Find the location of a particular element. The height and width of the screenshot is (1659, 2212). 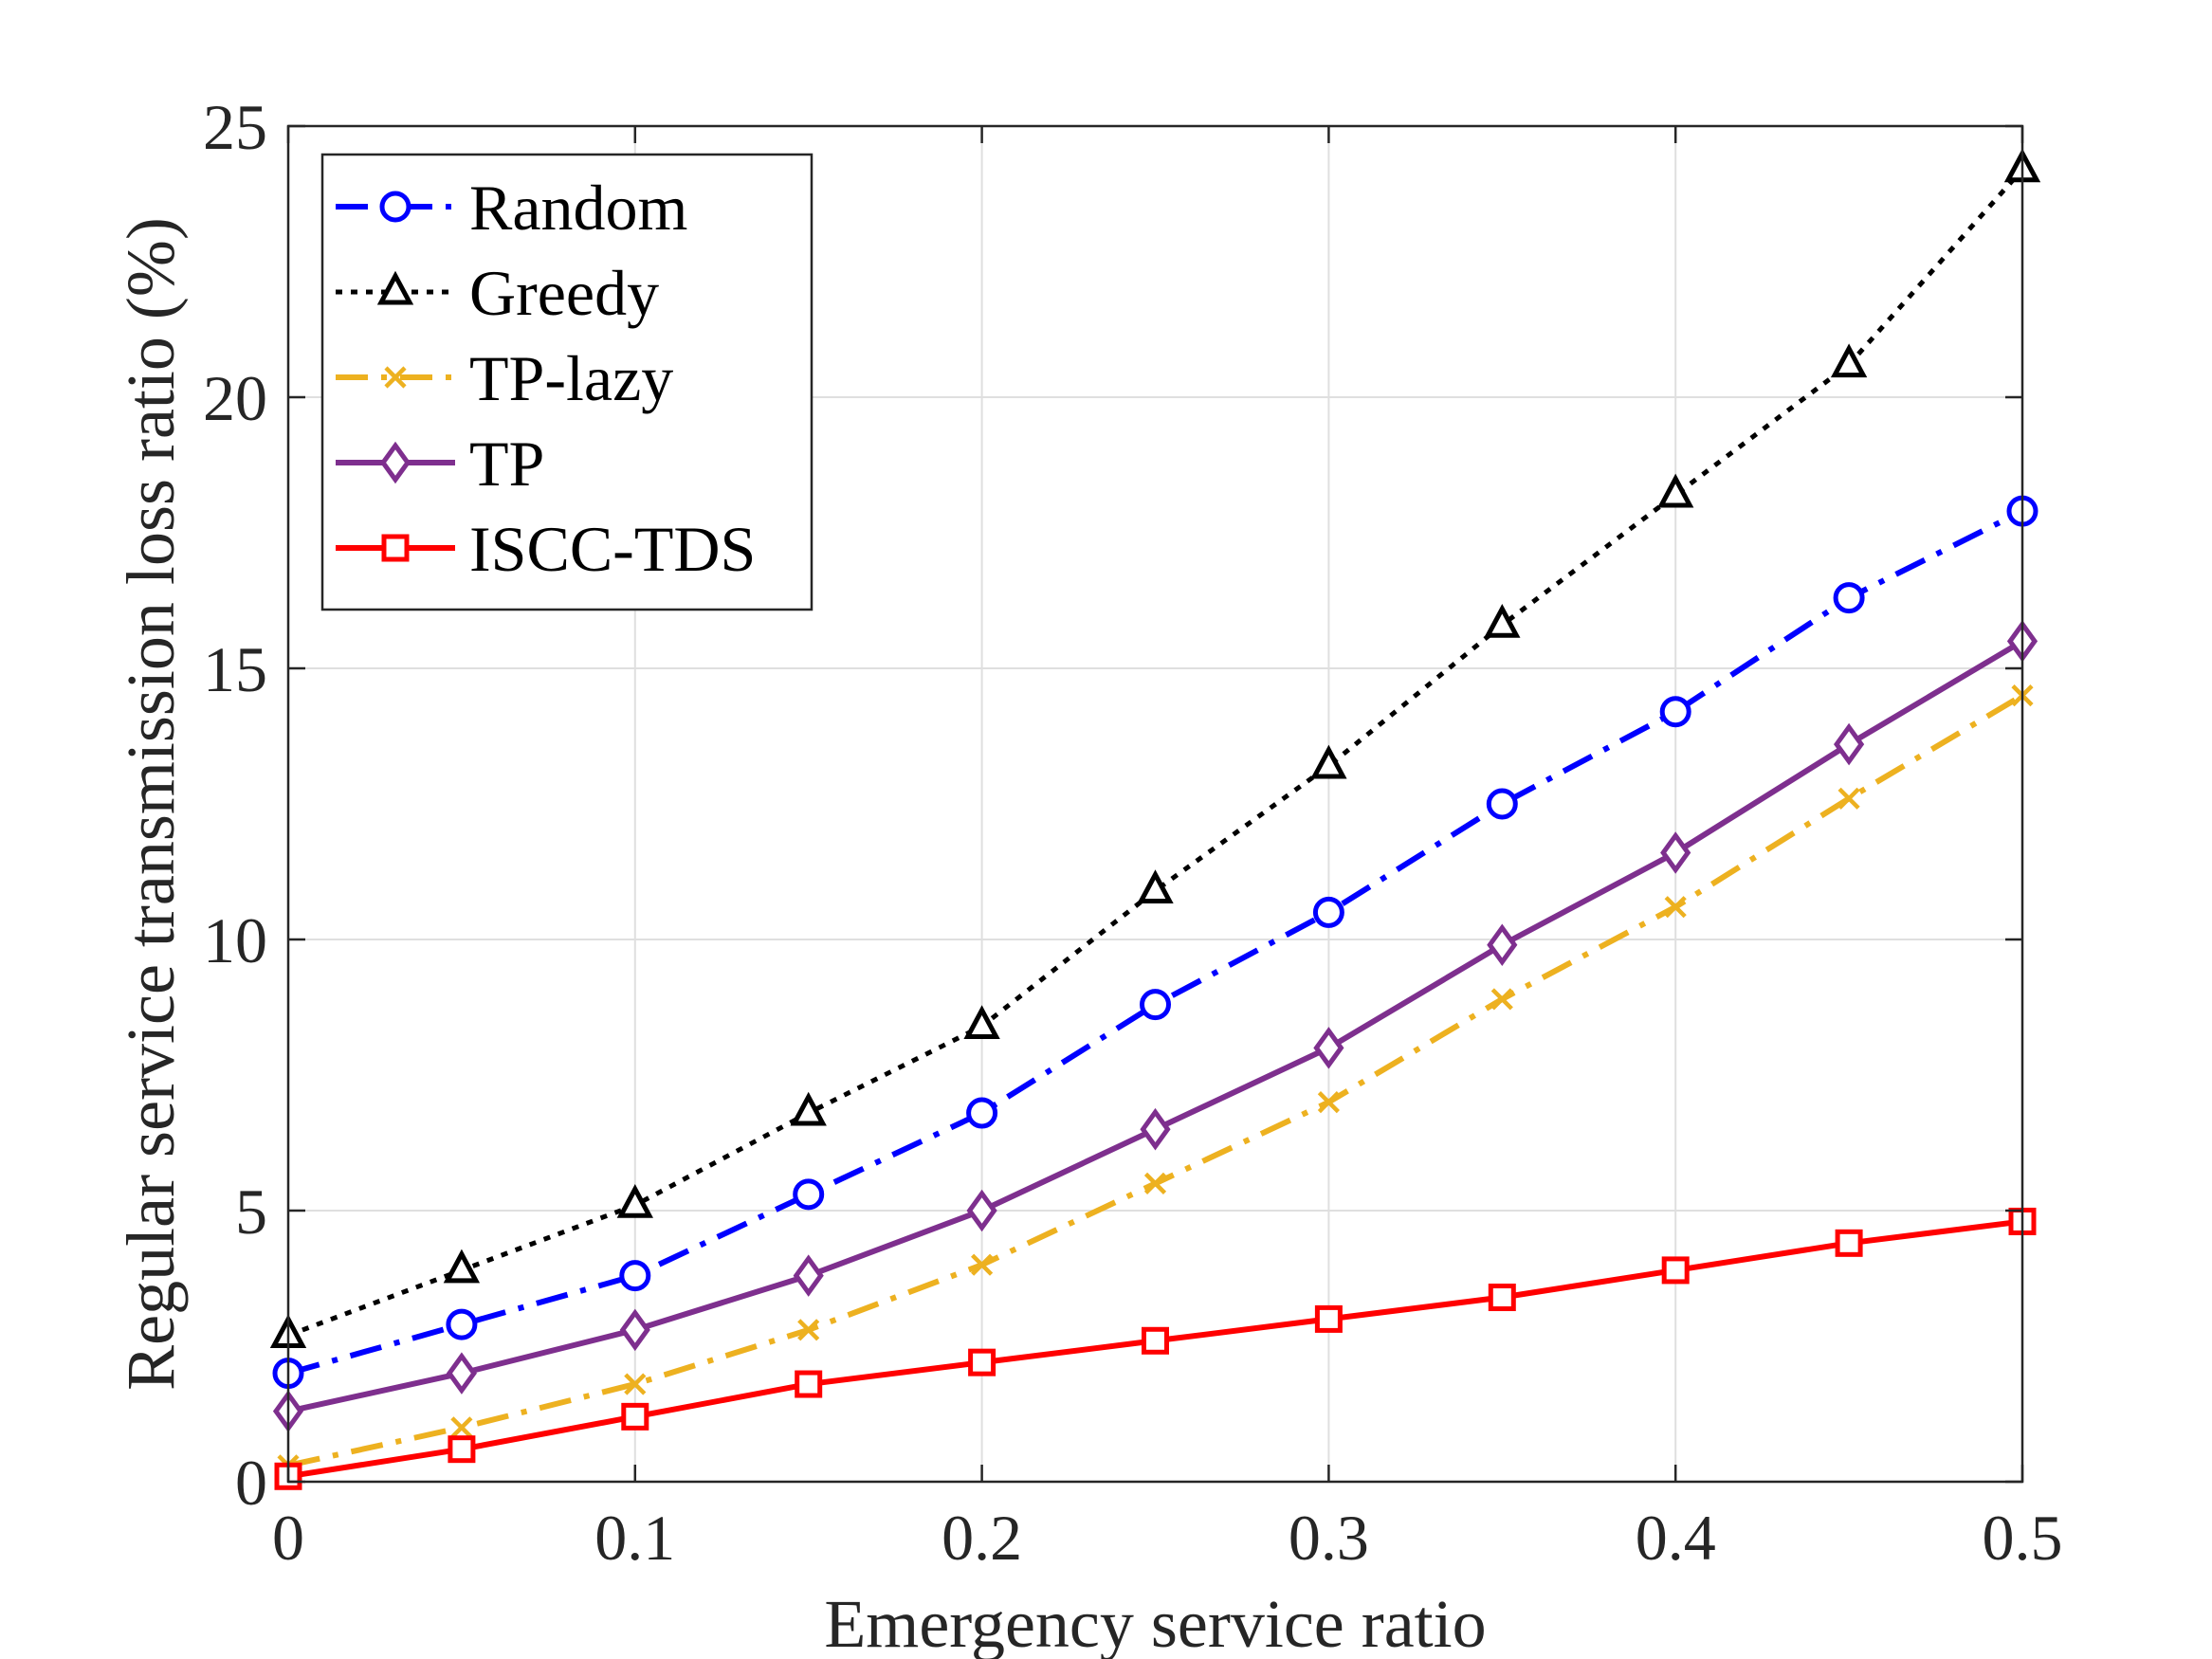

y-tick-label: 0 is located at coordinates (251, 1483).